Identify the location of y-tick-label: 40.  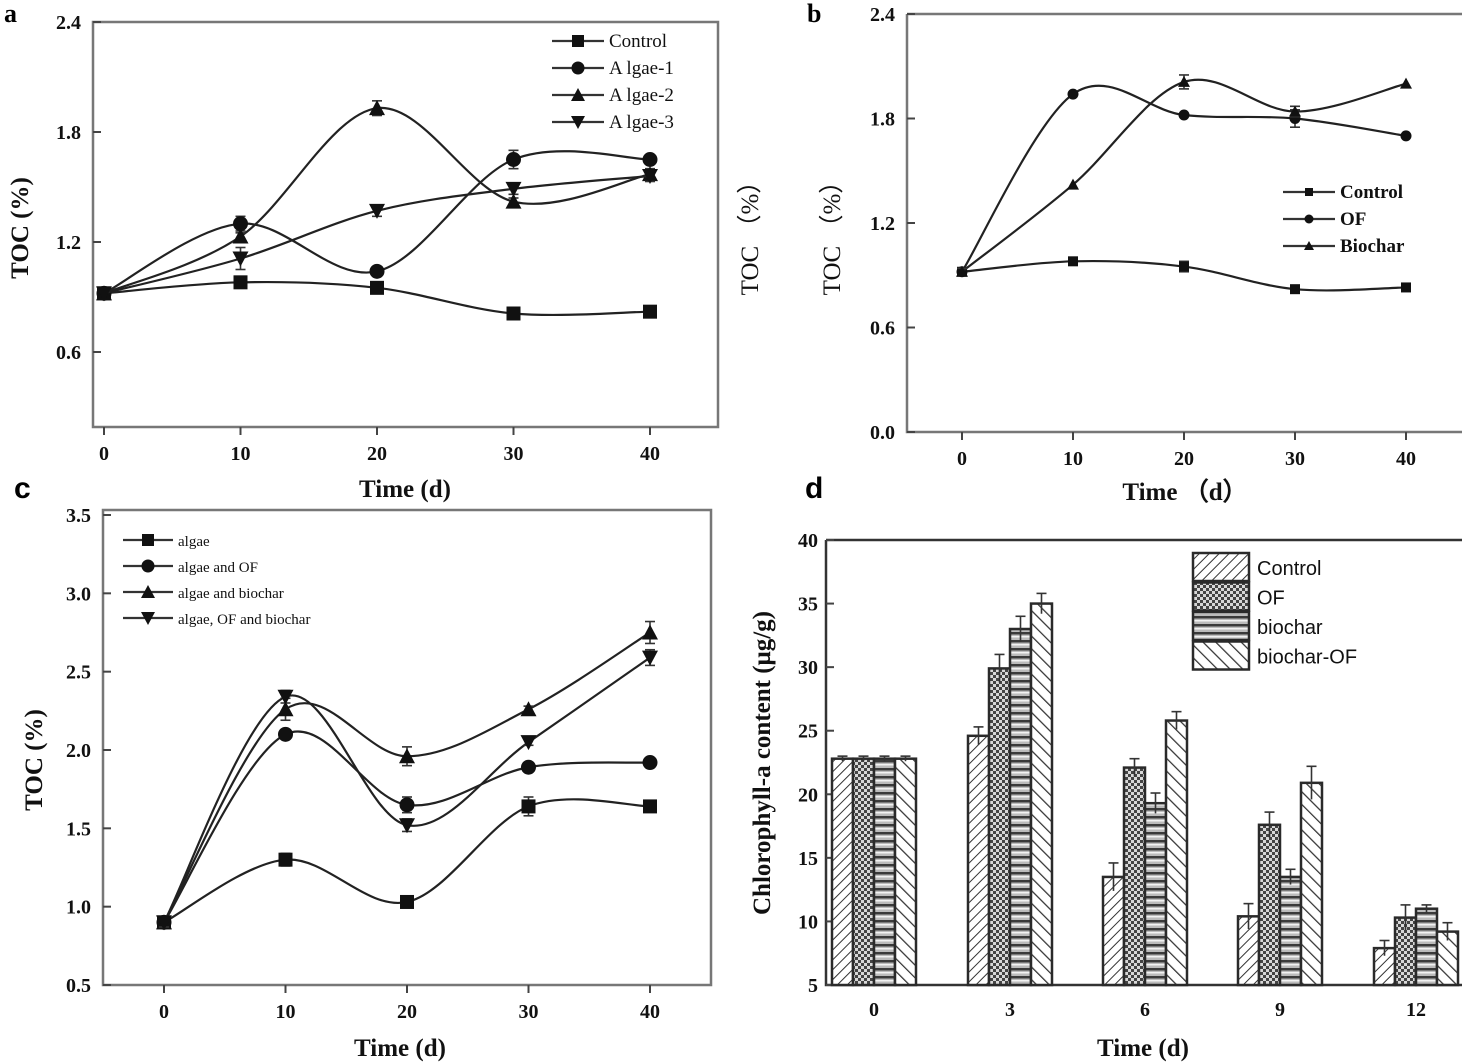
(808, 541).